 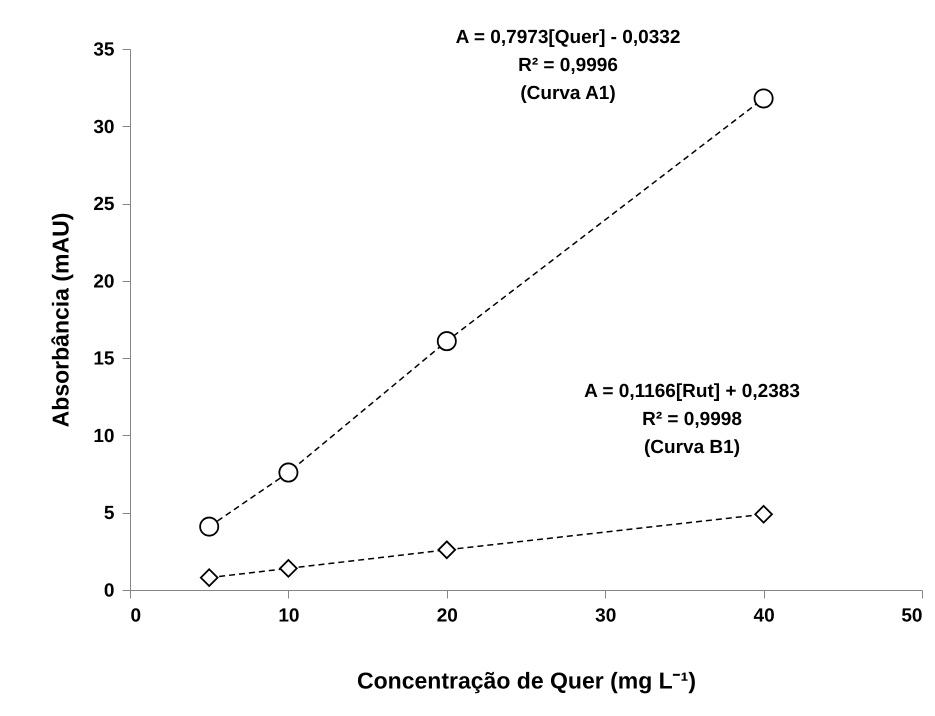 What do you see at coordinates (103, 281) in the screenshot?
I see `y-tick-label: 20` at bounding box center [103, 281].